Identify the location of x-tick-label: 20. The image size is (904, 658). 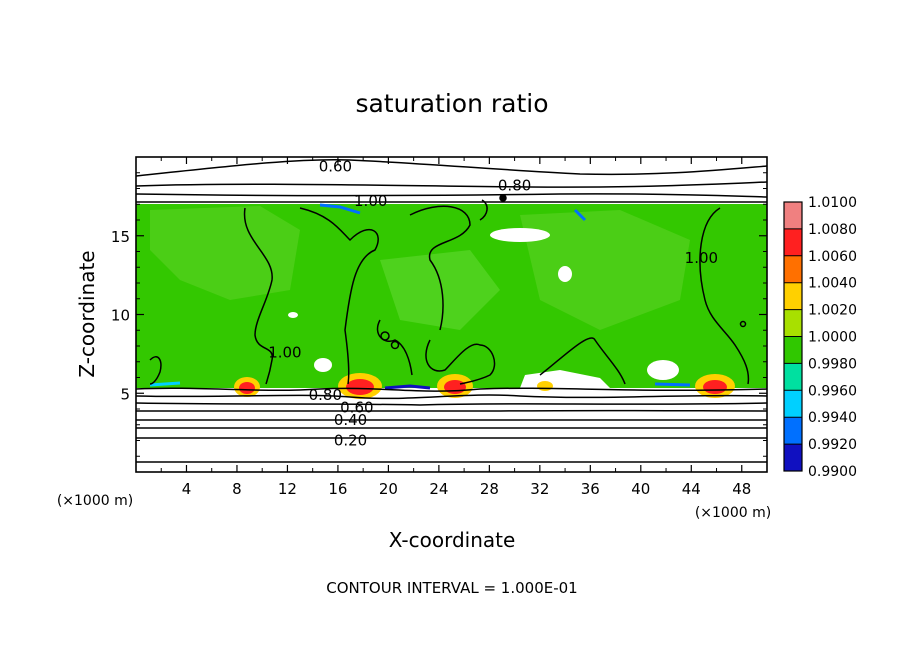
(388, 489).